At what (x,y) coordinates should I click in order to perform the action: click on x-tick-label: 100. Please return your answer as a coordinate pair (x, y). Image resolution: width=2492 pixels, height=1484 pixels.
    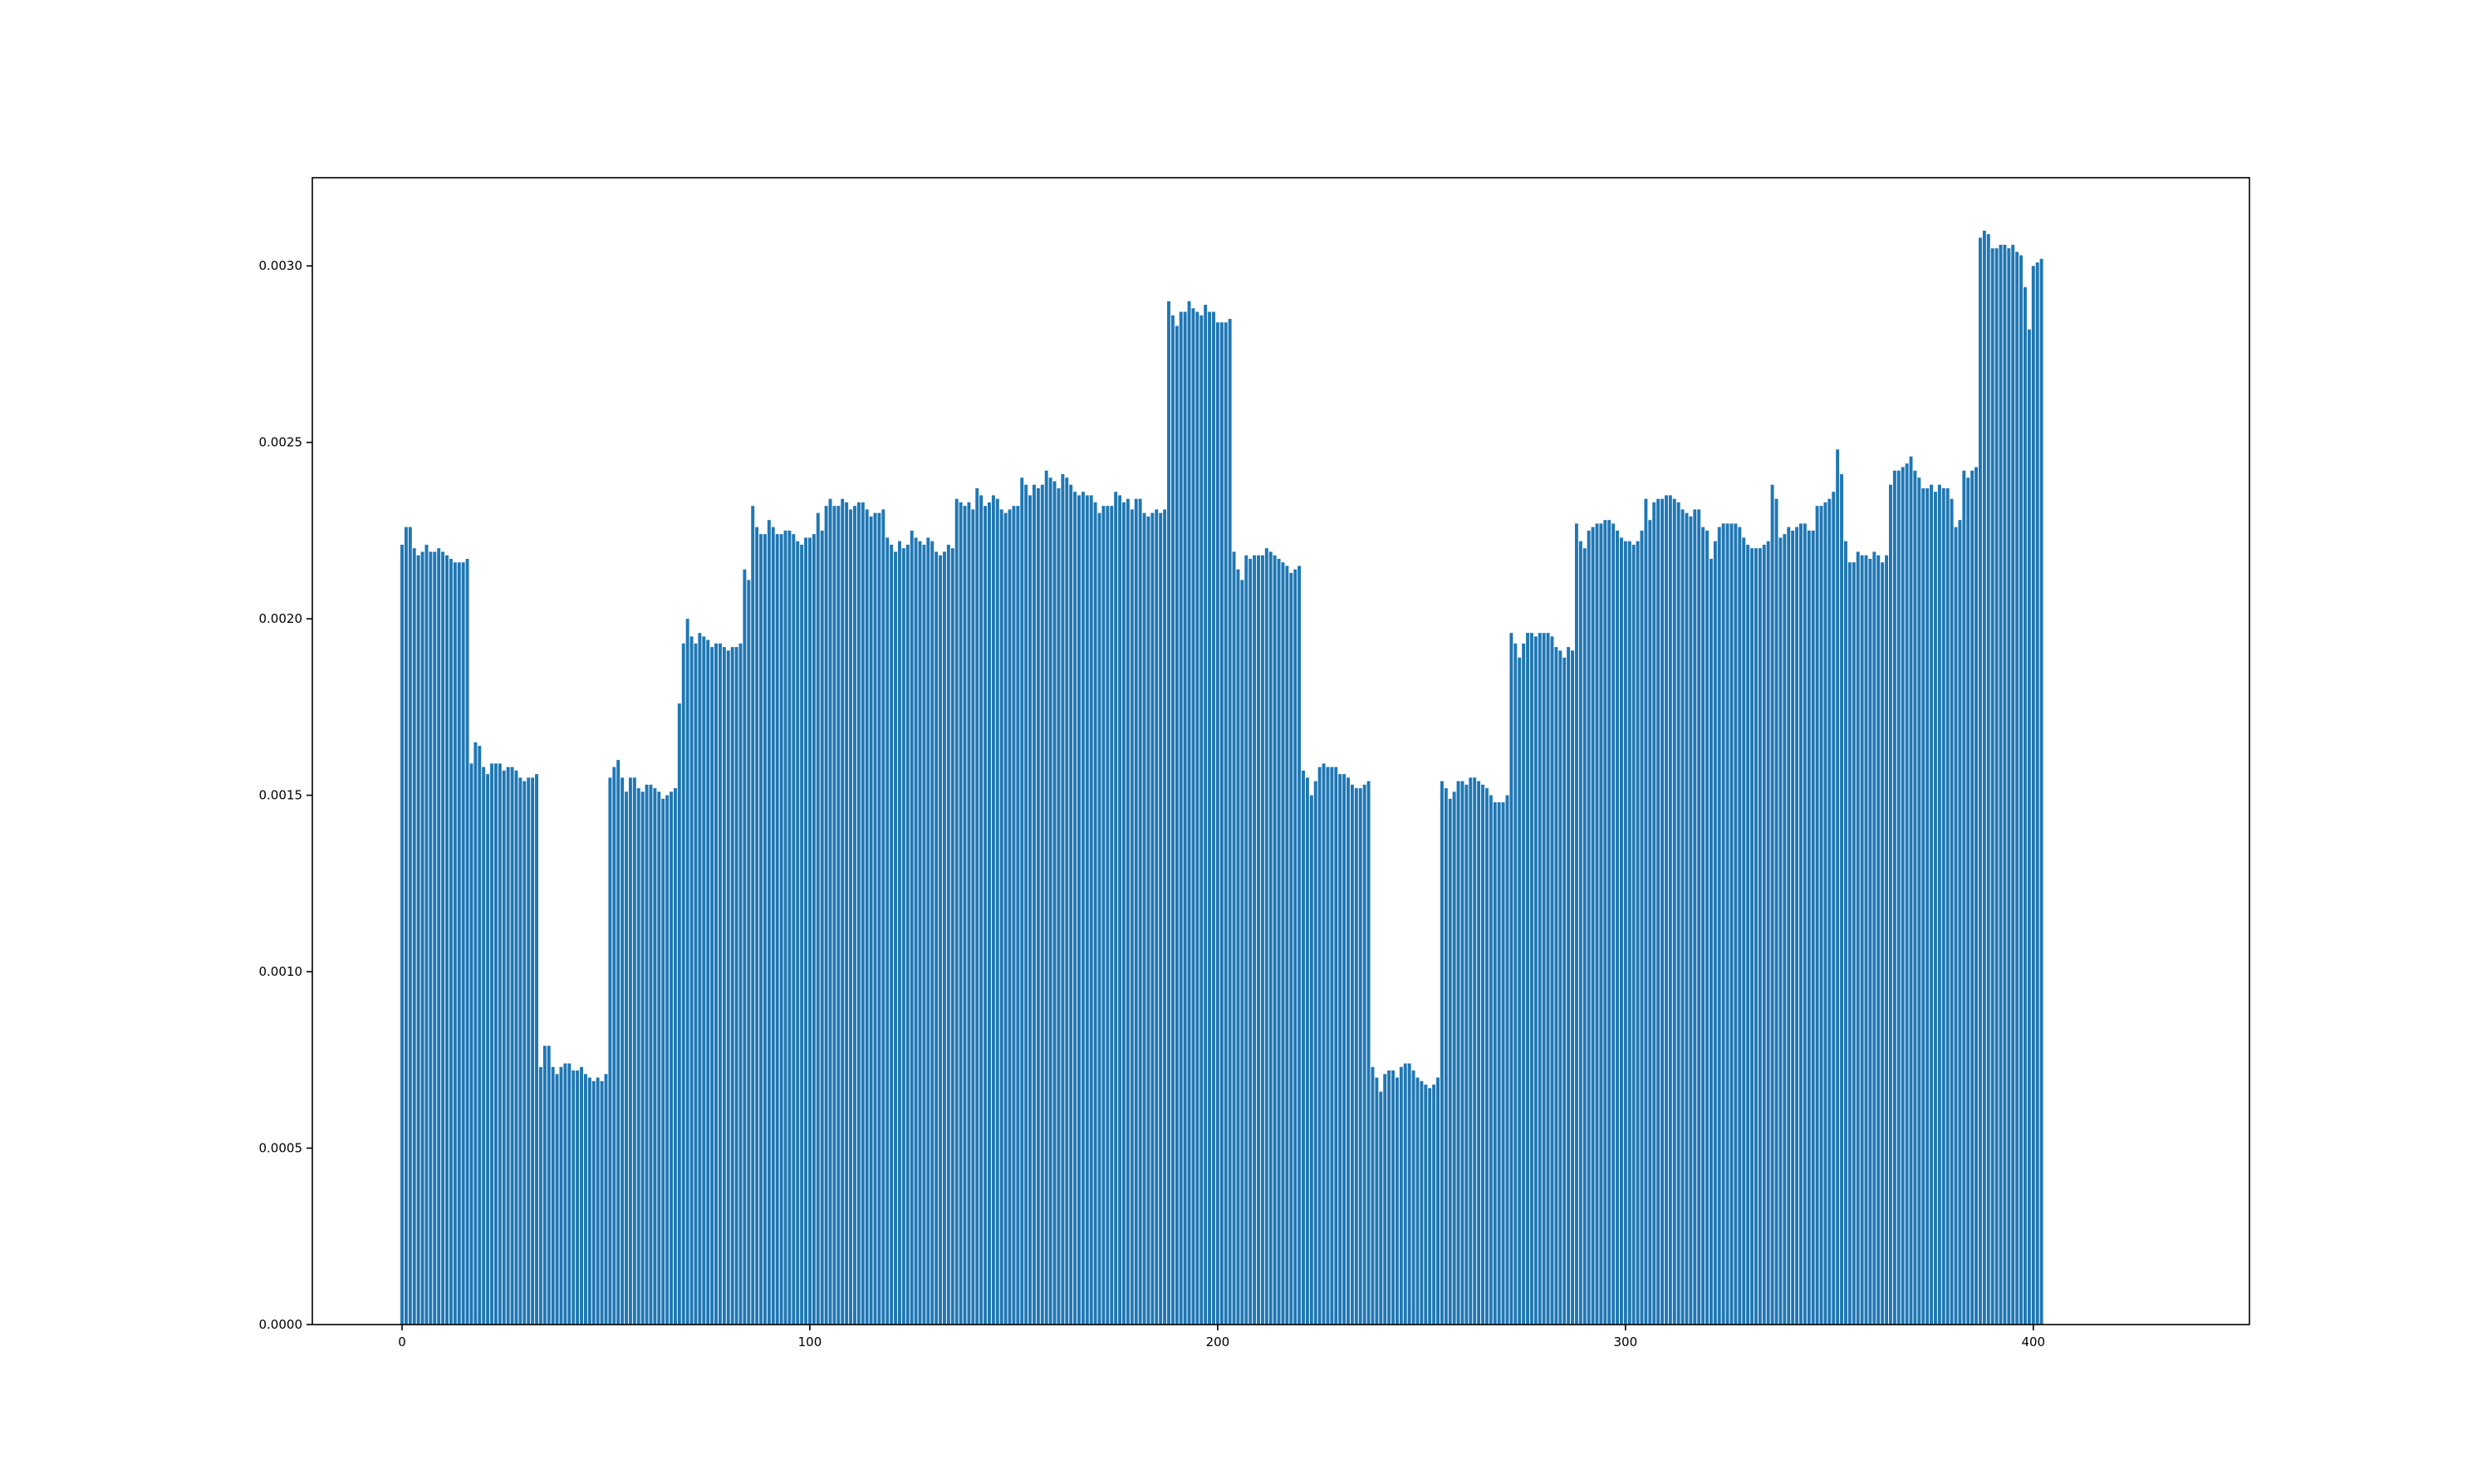
    Looking at the image, I should click on (810, 1342).